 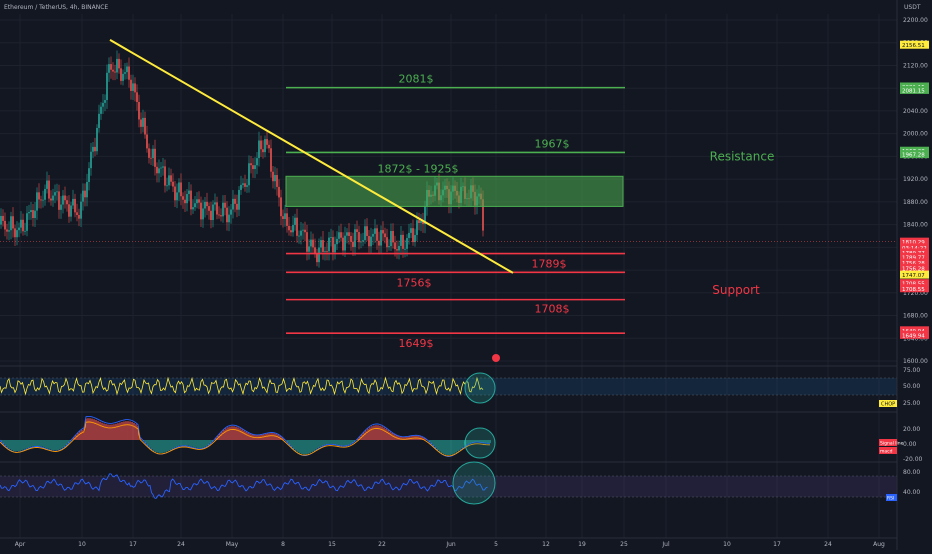 What do you see at coordinates (546, 544) in the screenshot?
I see `time-tick-label: 12` at bounding box center [546, 544].